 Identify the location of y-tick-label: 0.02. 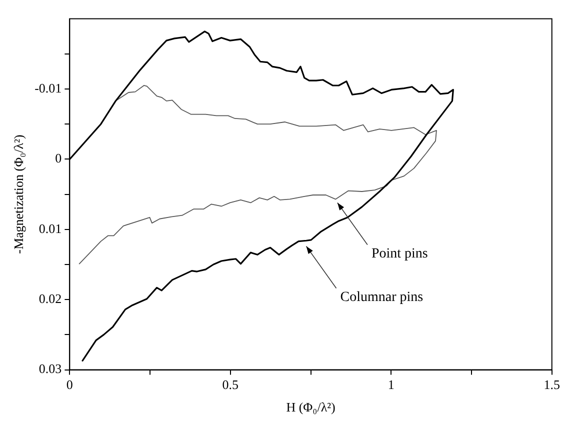
(50, 298).